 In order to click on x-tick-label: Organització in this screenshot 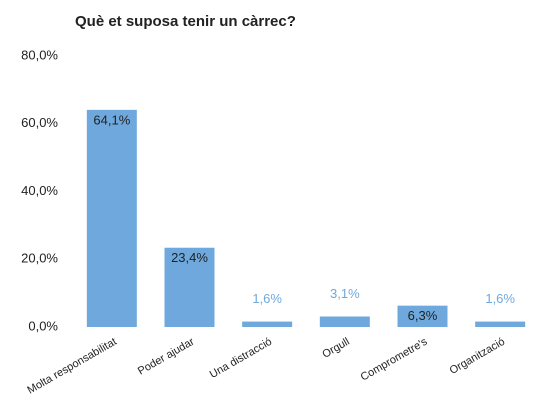, I will do `click(477, 356)`.